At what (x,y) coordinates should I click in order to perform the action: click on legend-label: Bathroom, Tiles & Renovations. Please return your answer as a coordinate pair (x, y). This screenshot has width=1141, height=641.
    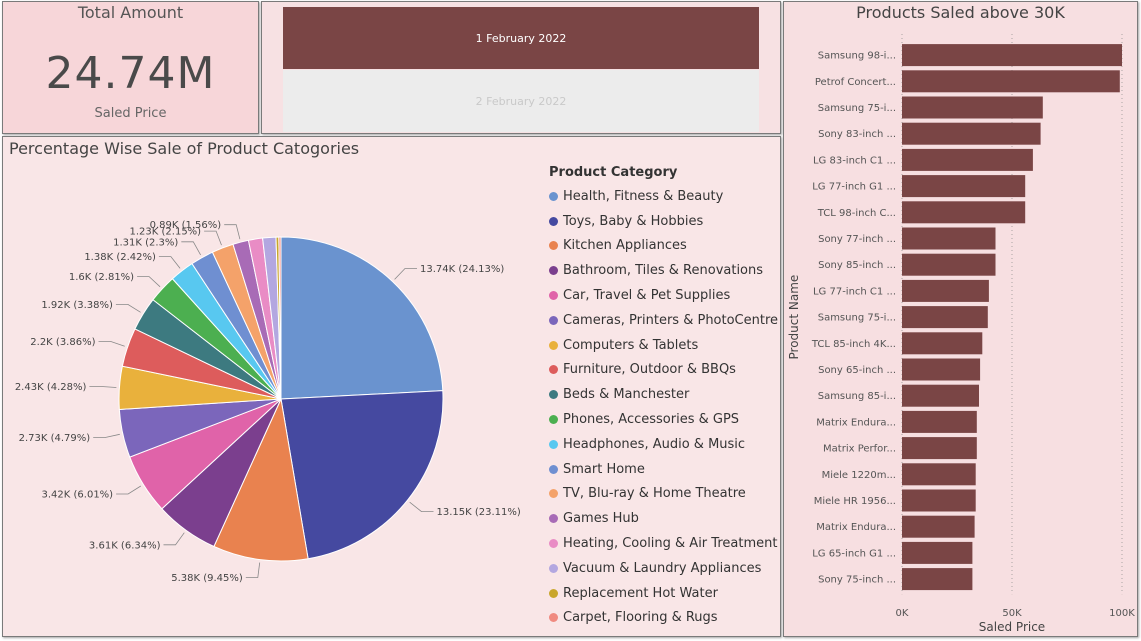
    Looking at the image, I should click on (663, 271).